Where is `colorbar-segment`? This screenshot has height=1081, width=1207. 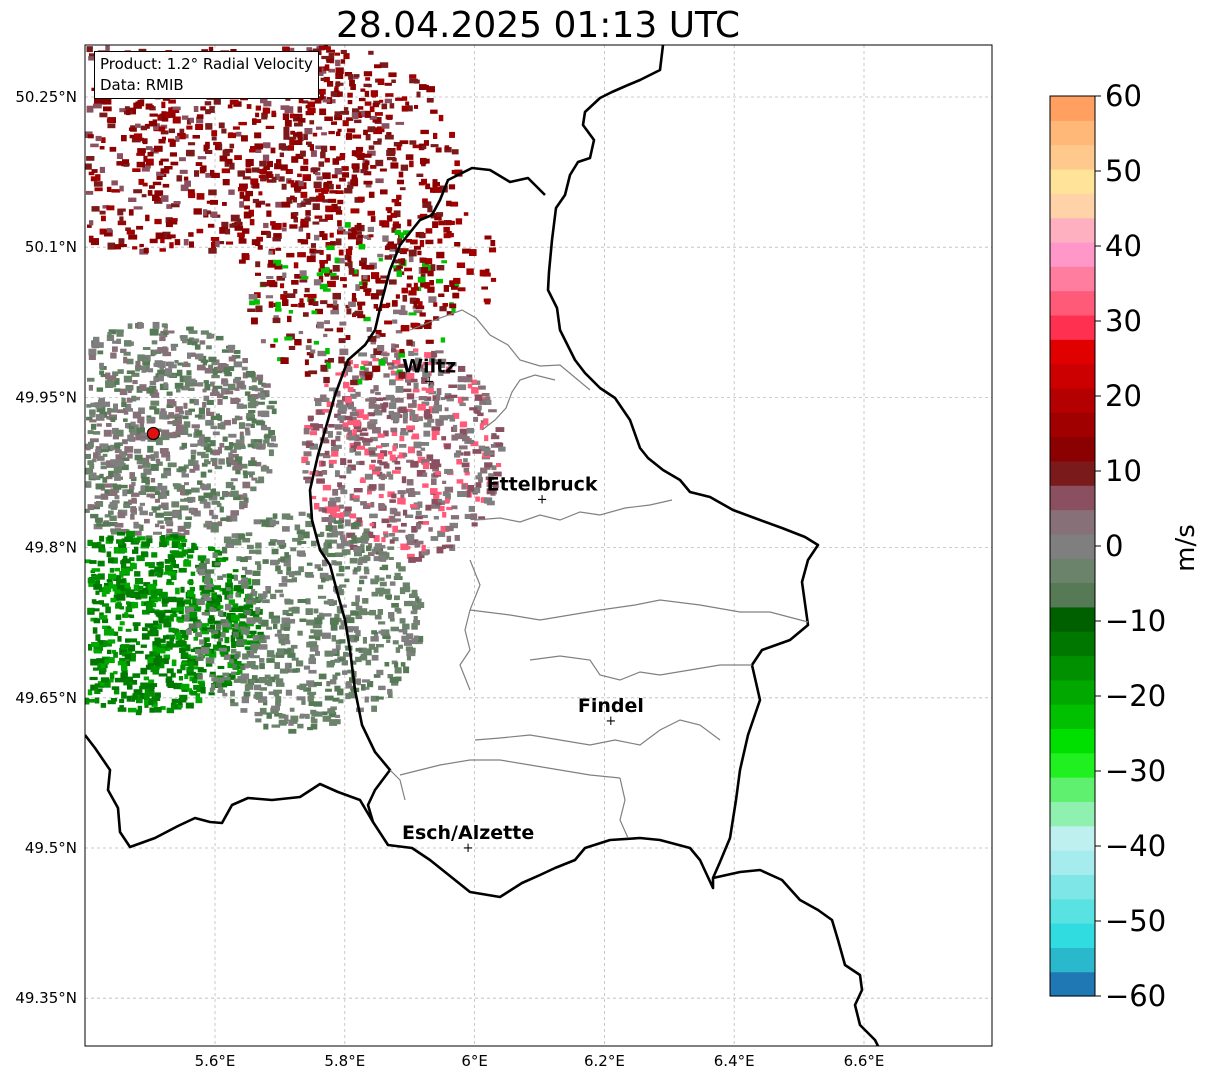 colorbar-segment is located at coordinates (1072, 911).